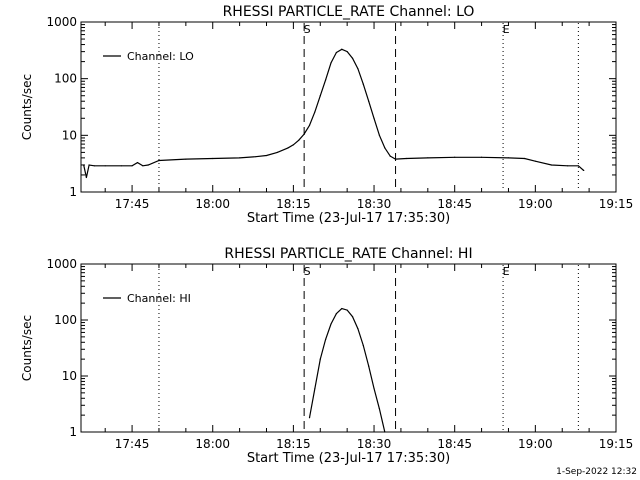 Image resolution: width=640 pixels, height=480 pixels. Describe the element at coordinates (596, 472) in the screenshot. I see `footer-timestamp: 1-Sep-2022 12:32` at that location.